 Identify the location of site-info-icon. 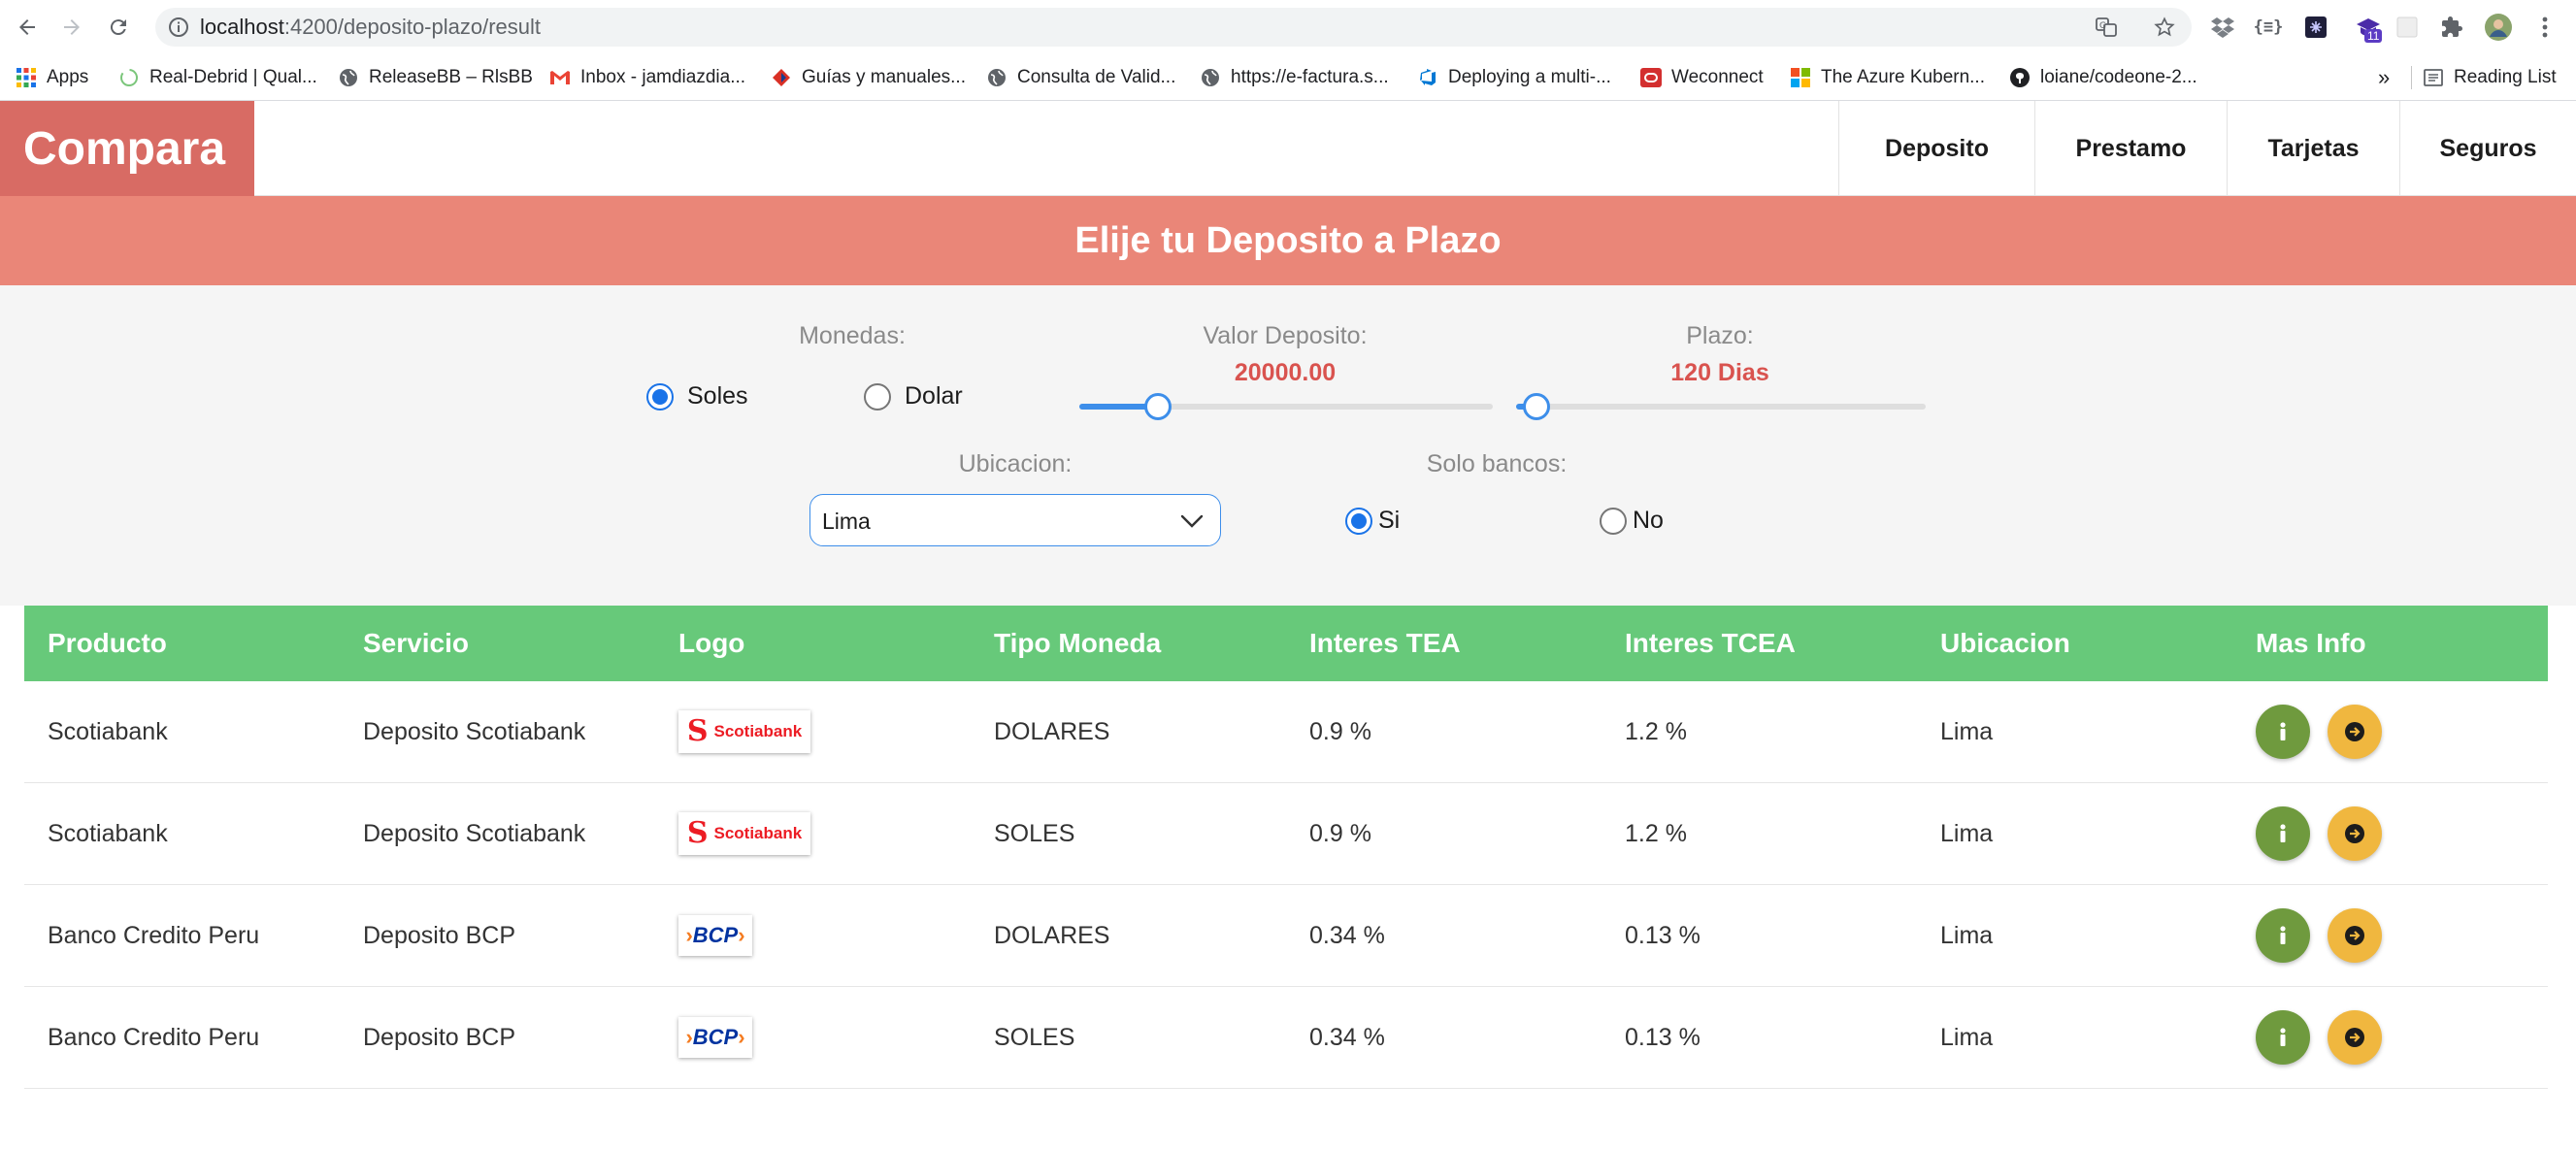
(178, 28).